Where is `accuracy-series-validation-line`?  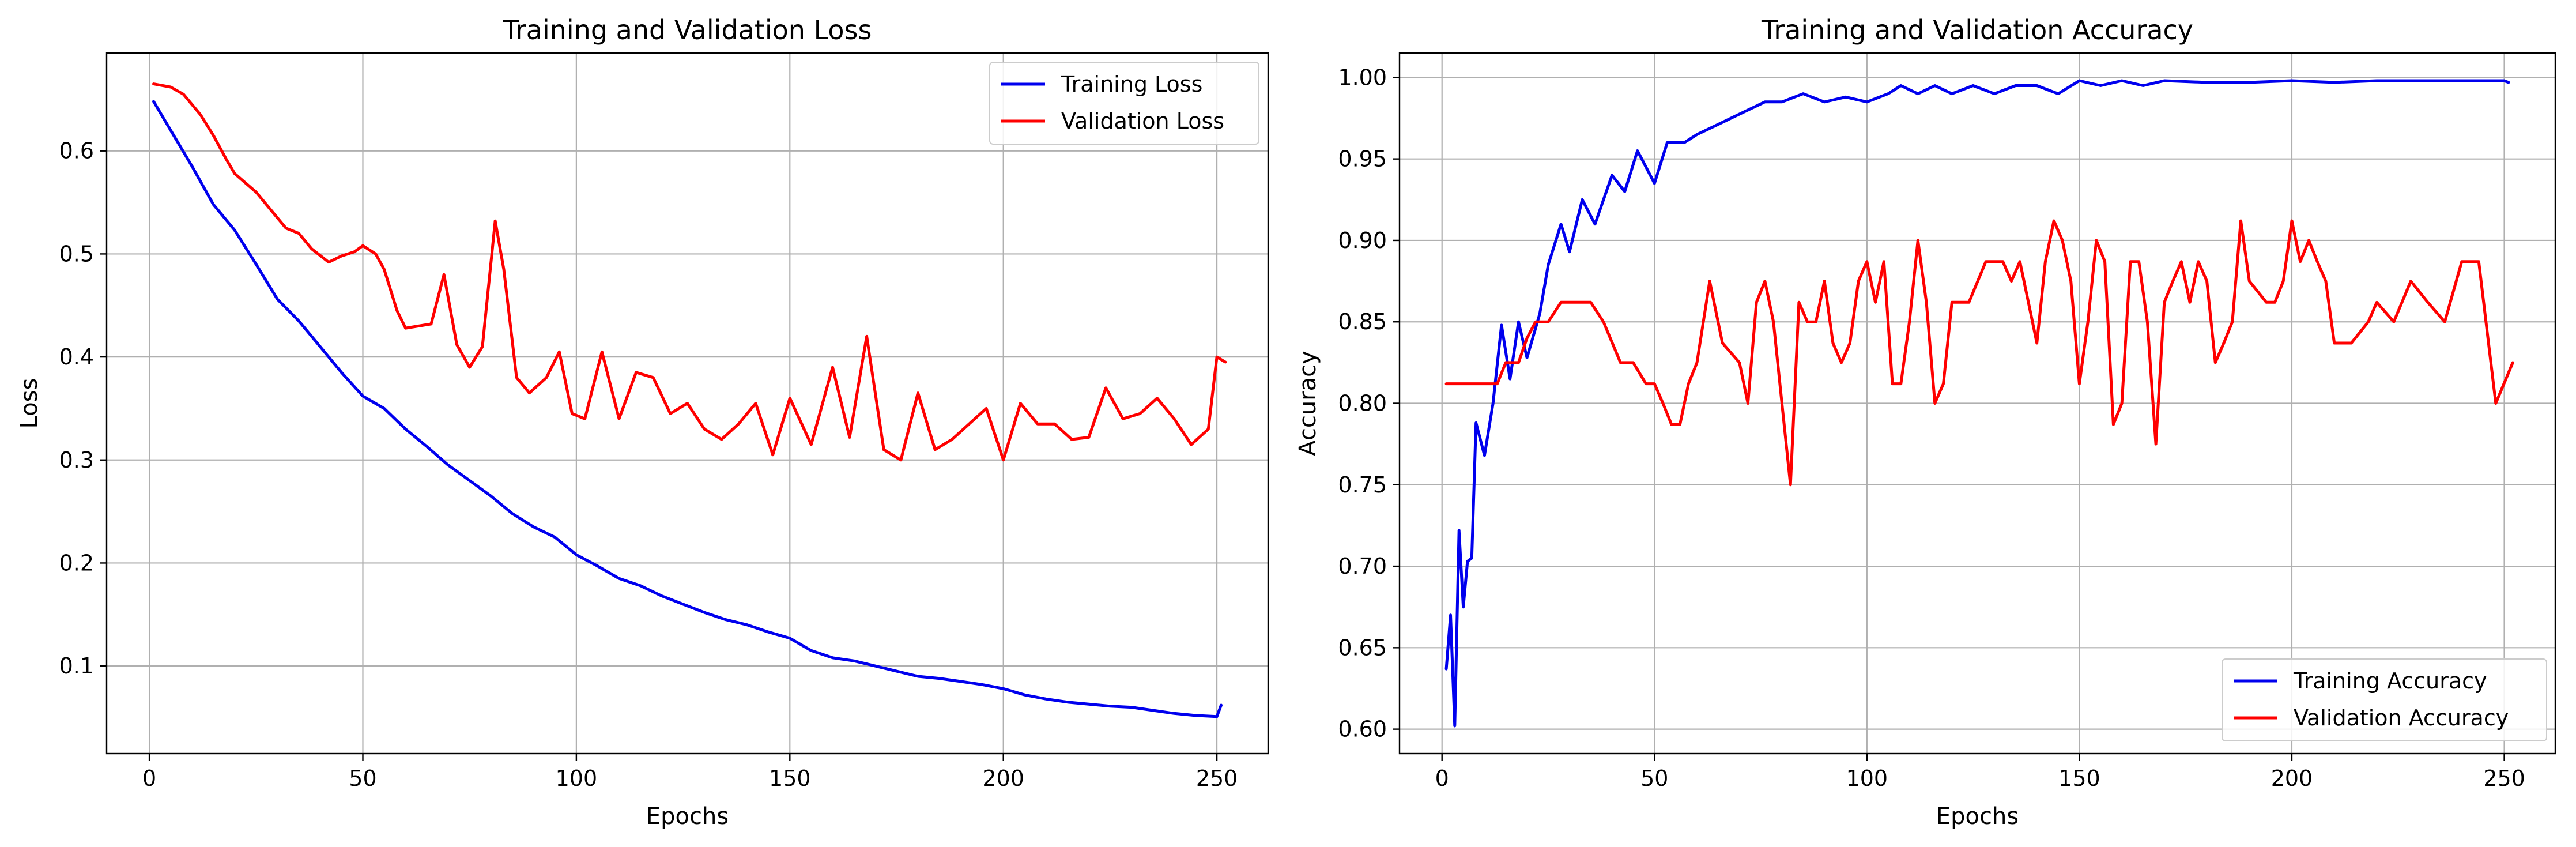 accuracy-series-validation-line is located at coordinates (1979, 353).